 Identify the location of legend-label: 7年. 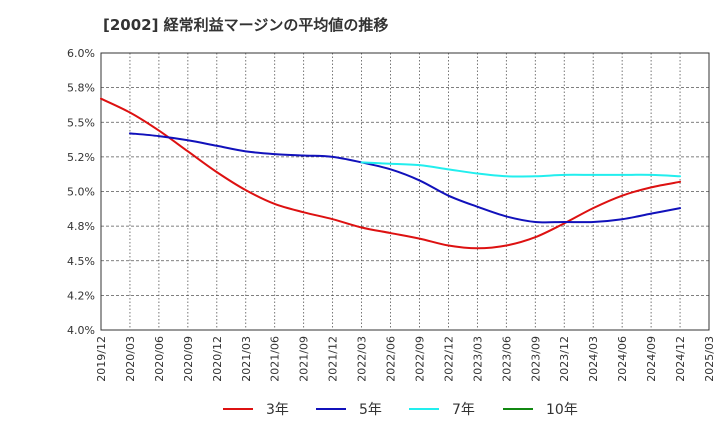
(463, 410).